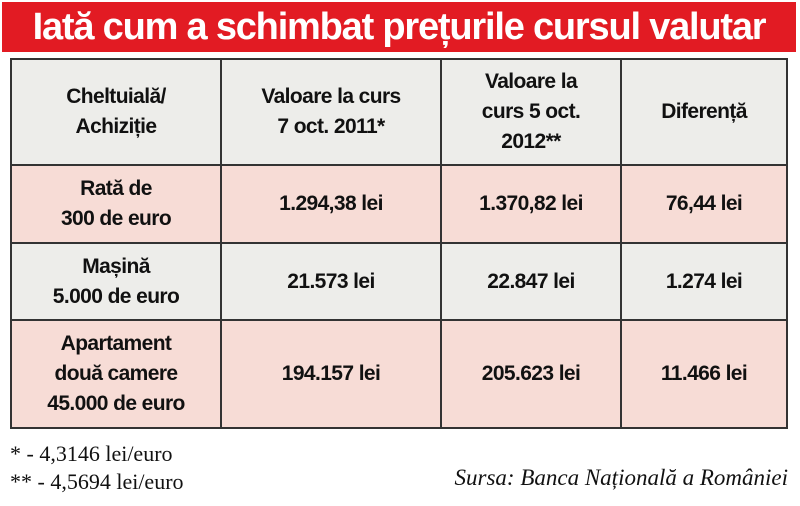 This screenshot has height=506, width=800. What do you see at coordinates (116, 112) in the screenshot?
I see `header-cell-expense: Cheltuială/ Achiziție` at bounding box center [116, 112].